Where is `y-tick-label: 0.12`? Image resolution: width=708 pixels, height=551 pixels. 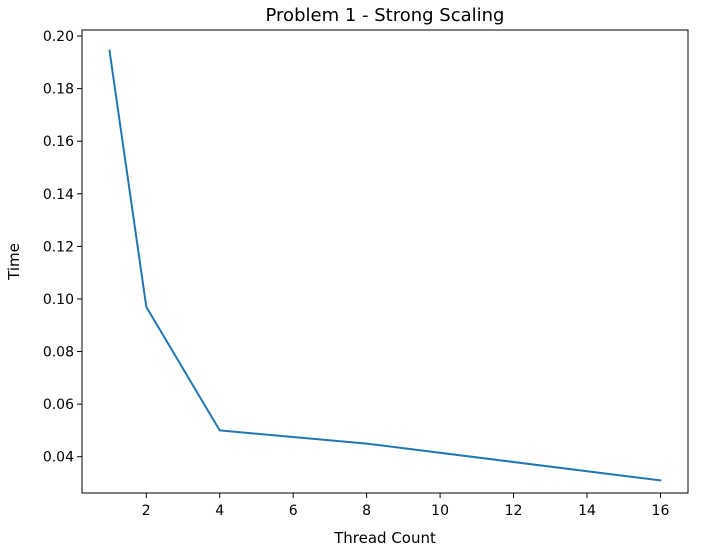
y-tick-label: 0.12 is located at coordinates (58, 247).